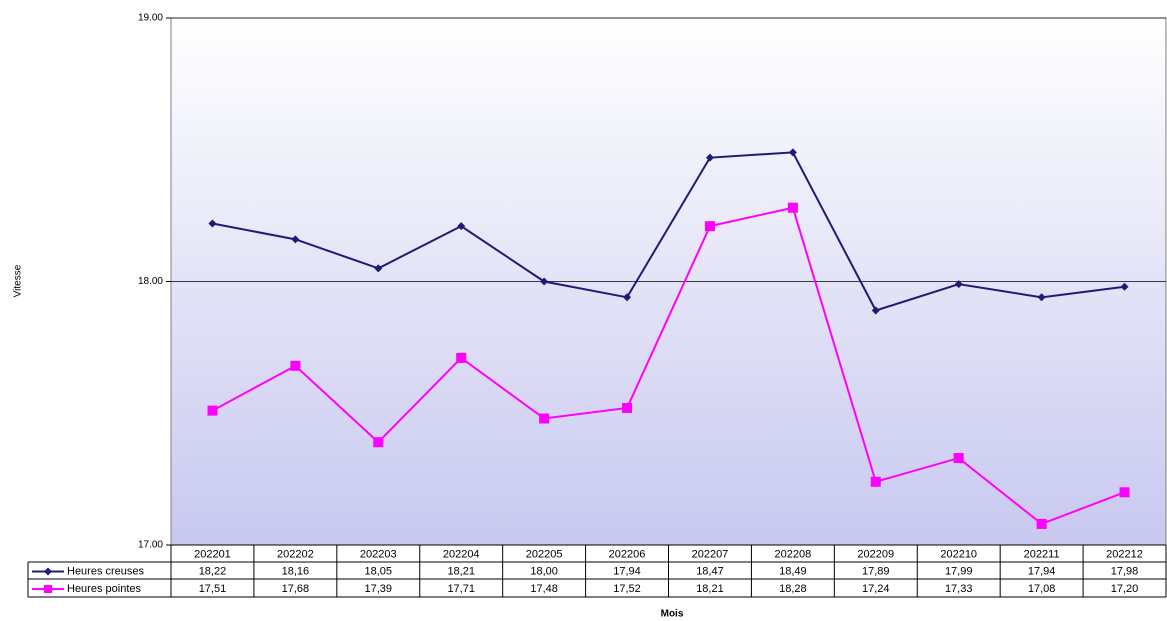 This screenshot has height=621, width=1167. Describe the element at coordinates (150, 18) in the screenshot. I see `y-tick-label: 19.00` at that location.